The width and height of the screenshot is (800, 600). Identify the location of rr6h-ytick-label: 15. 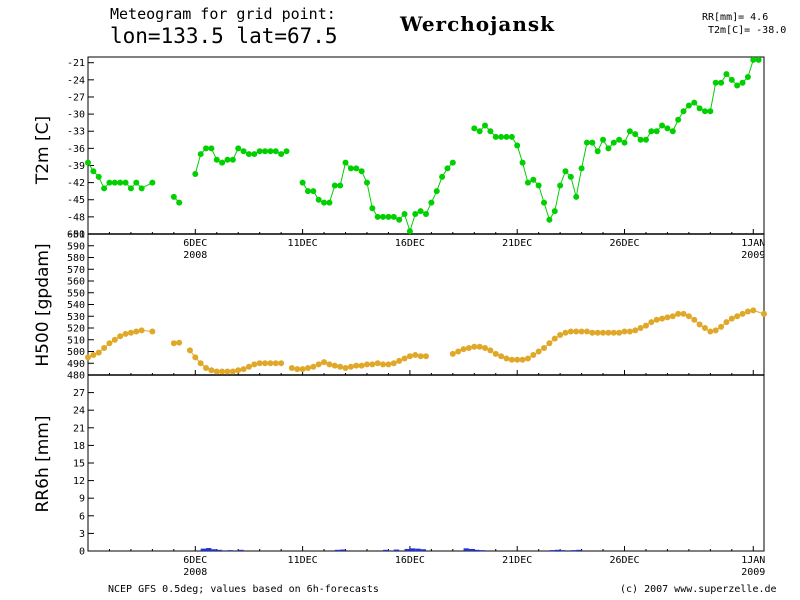
(79, 464).